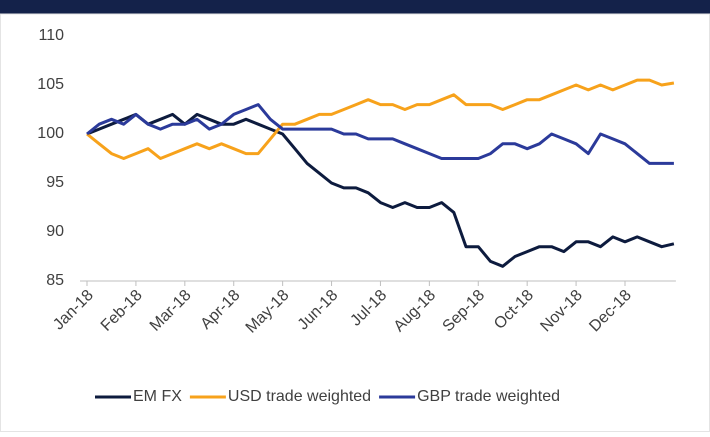  Describe the element at coordinates (415, 311) in the screenshot. I see `x-tick-label: Aug-18` at that location.